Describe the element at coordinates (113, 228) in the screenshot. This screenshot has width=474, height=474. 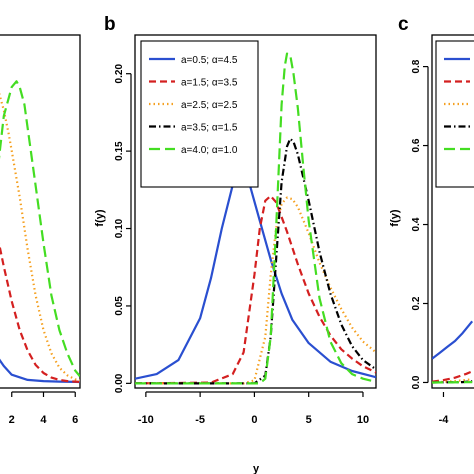
I see `y-axis: 0.00 0.05 0.10 0.15 0.20 f(y)` at that location.